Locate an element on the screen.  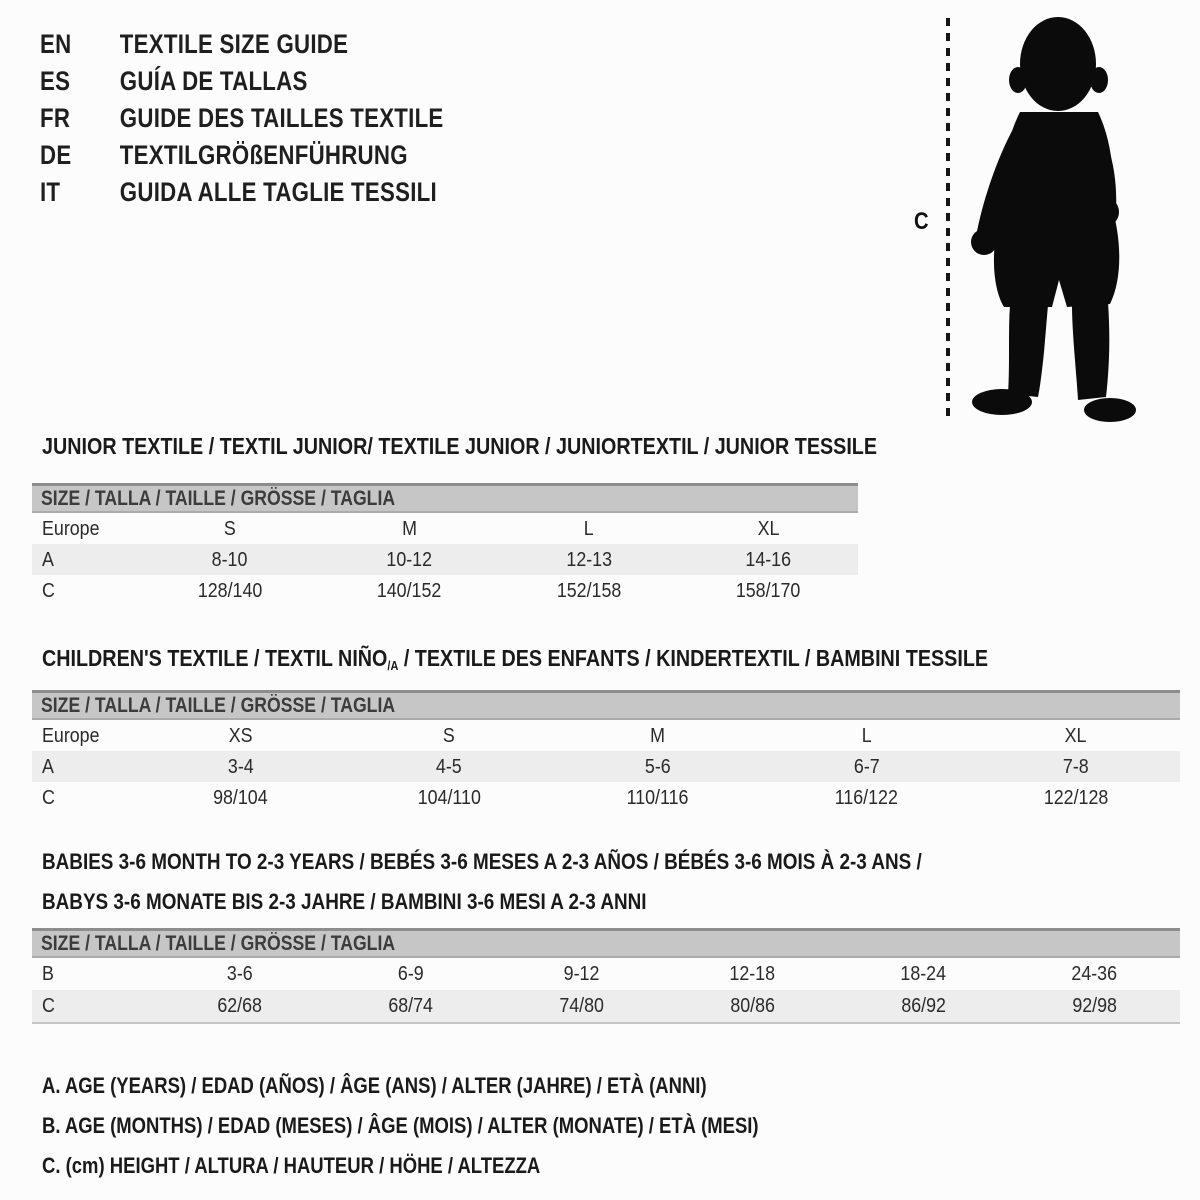
table-row: C 128/140 140/152 152/158 158/170 is located at coordinates (445, 590).